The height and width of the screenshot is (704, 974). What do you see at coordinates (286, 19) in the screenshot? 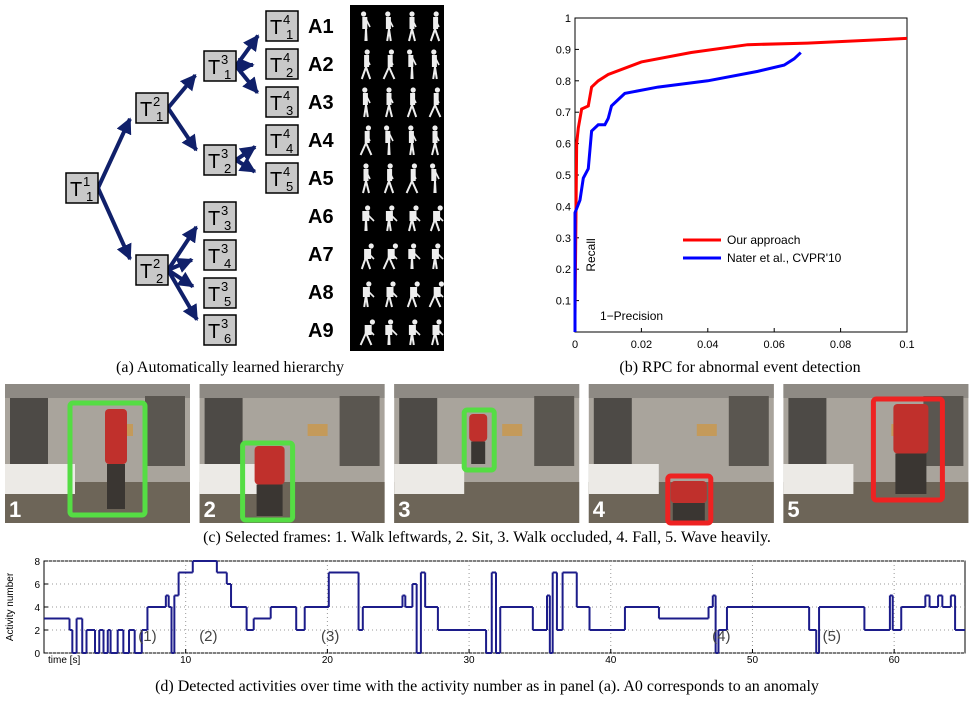
I see `node-sup: 4` at bounding box center [286, 19].